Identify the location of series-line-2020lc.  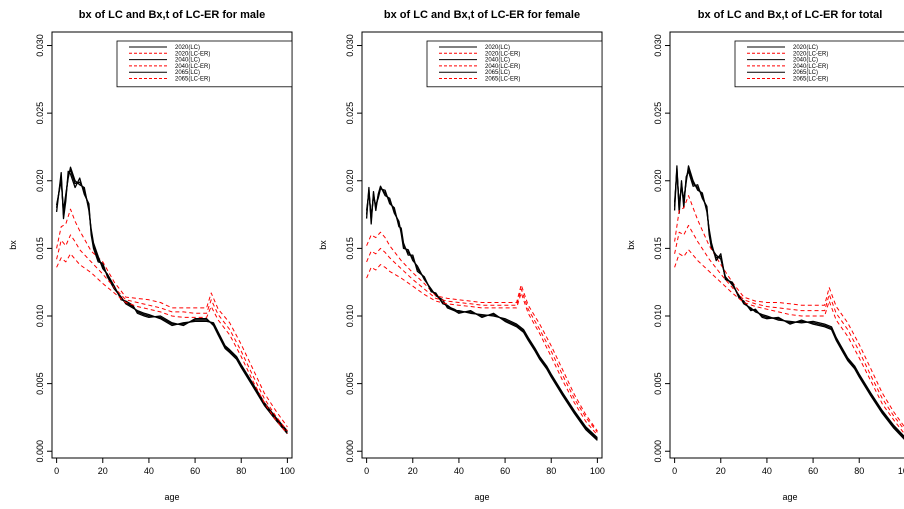
(171, 301).